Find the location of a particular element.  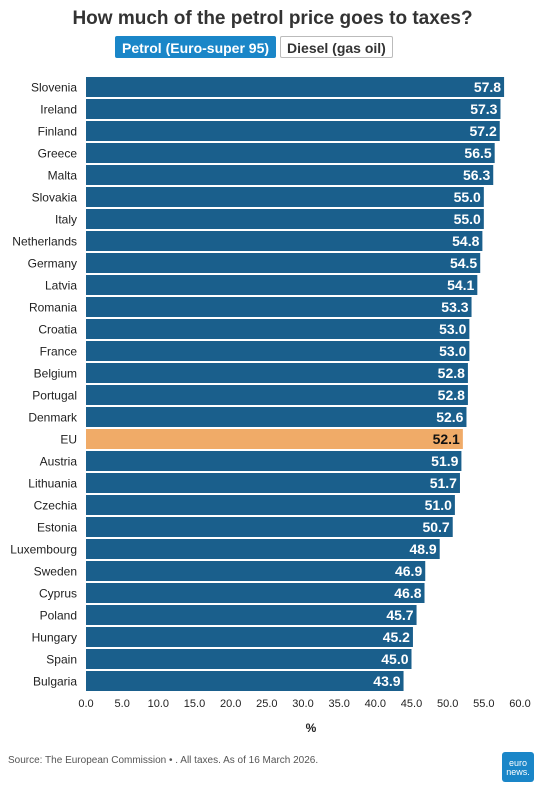

x-tick-label: 45.0 is located at coordinates (411, 704).